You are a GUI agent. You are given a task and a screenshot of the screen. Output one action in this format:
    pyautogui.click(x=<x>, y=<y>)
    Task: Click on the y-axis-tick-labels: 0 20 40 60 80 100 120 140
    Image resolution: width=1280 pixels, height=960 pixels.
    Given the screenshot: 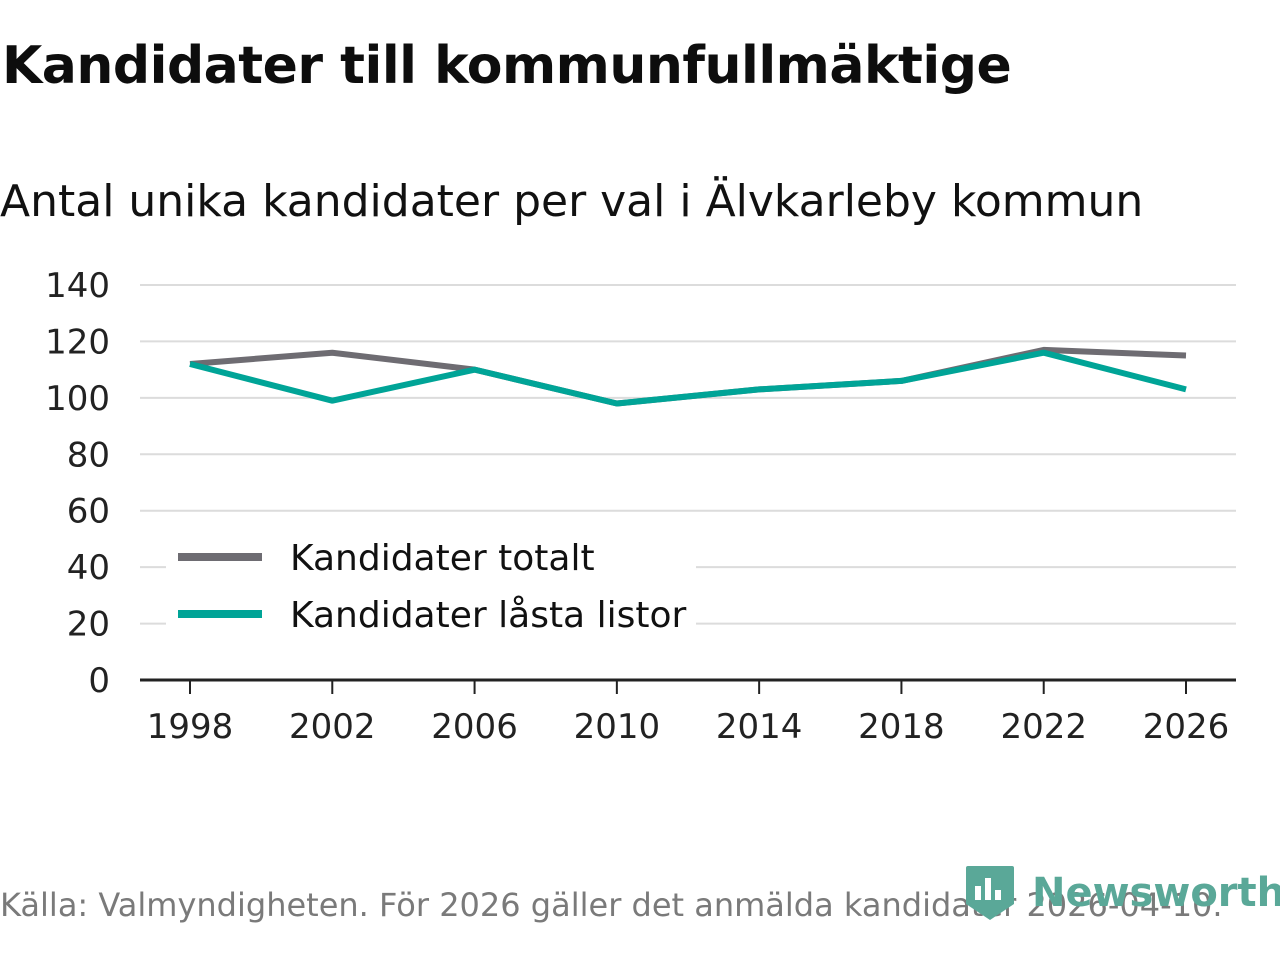 What is the action you would take?
    pyautogui.click(x=77, y=483)
    